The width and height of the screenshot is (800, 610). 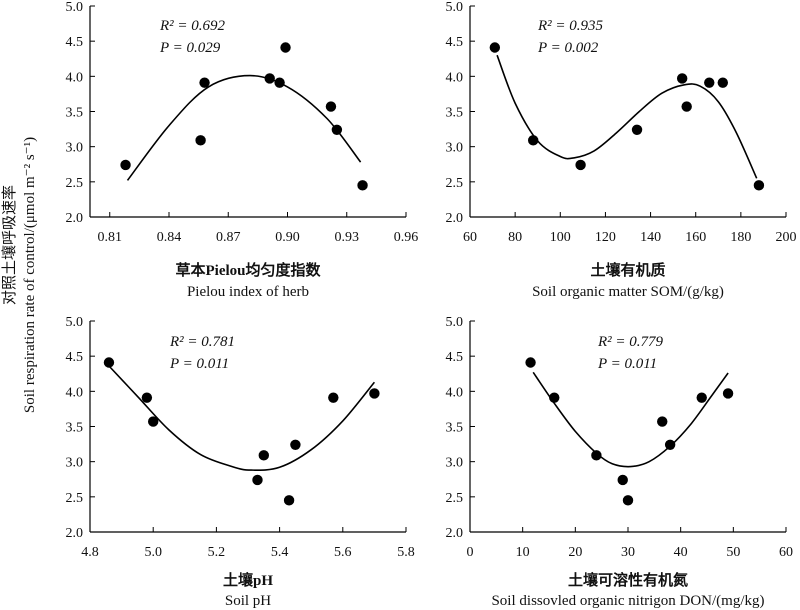 What do you see at coordinates (406, 237) in the screenshot?
I see `x-tick-label: 0.96` at bounding box center [406, 237].